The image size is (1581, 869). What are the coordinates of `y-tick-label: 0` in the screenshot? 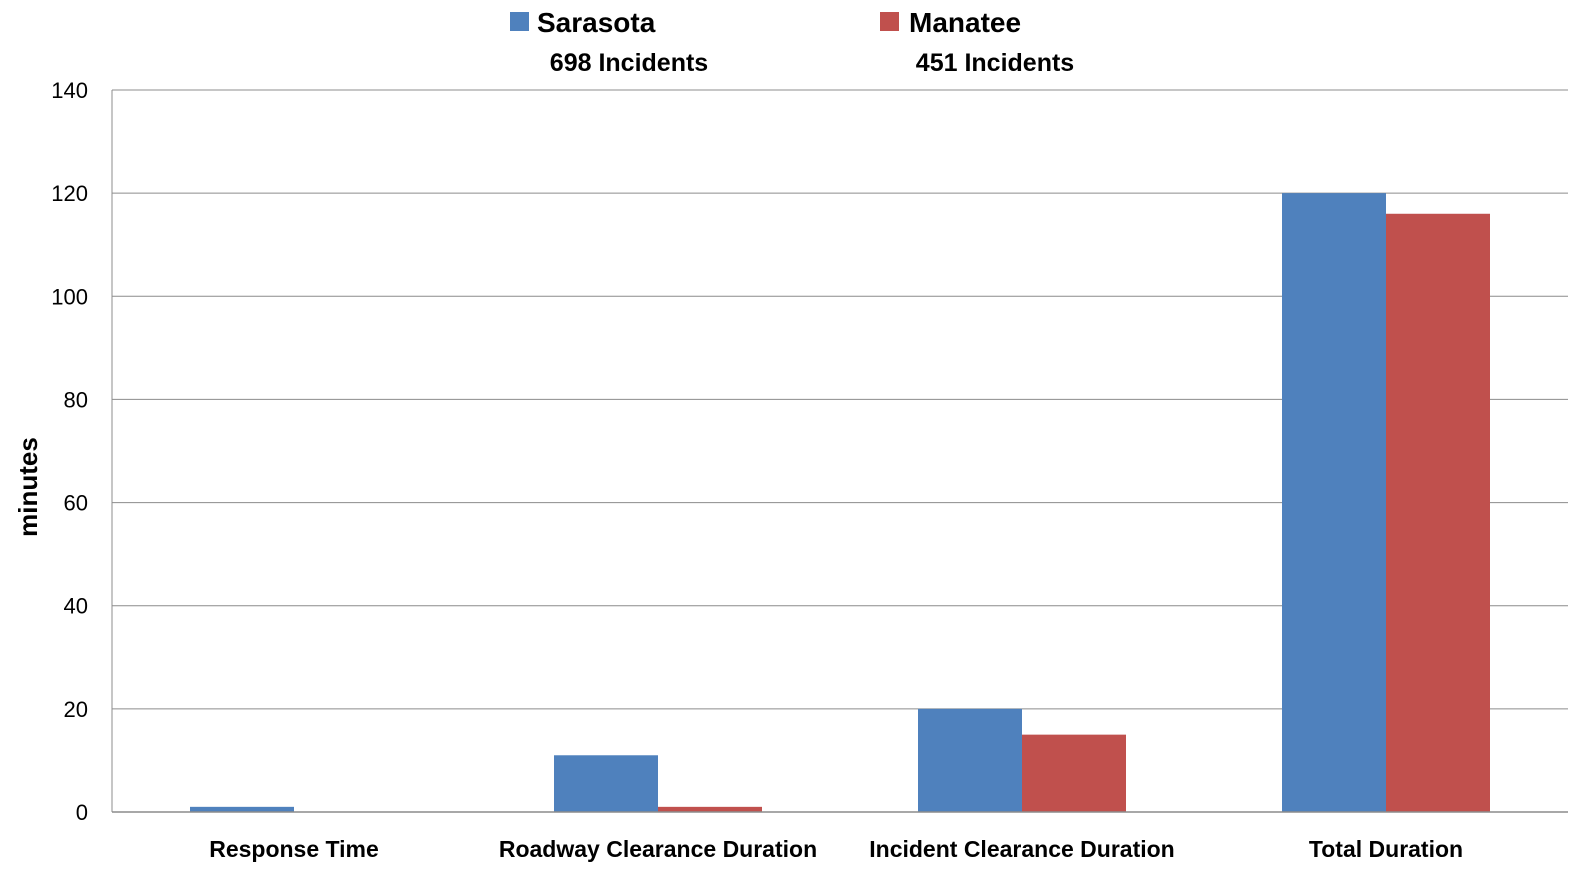 It's located at (82, 812).